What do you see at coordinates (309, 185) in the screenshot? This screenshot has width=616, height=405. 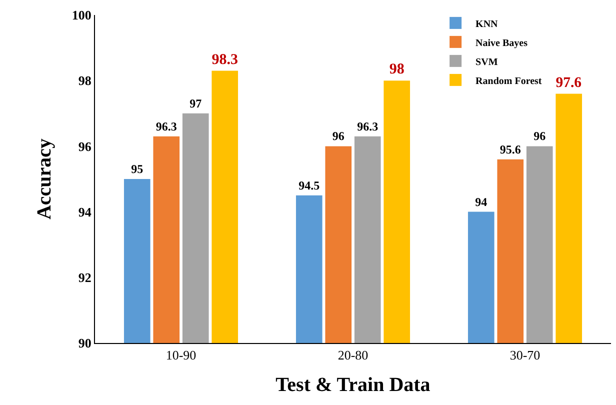 I see `data-label: 94.5` at bounding box center [309, 185].